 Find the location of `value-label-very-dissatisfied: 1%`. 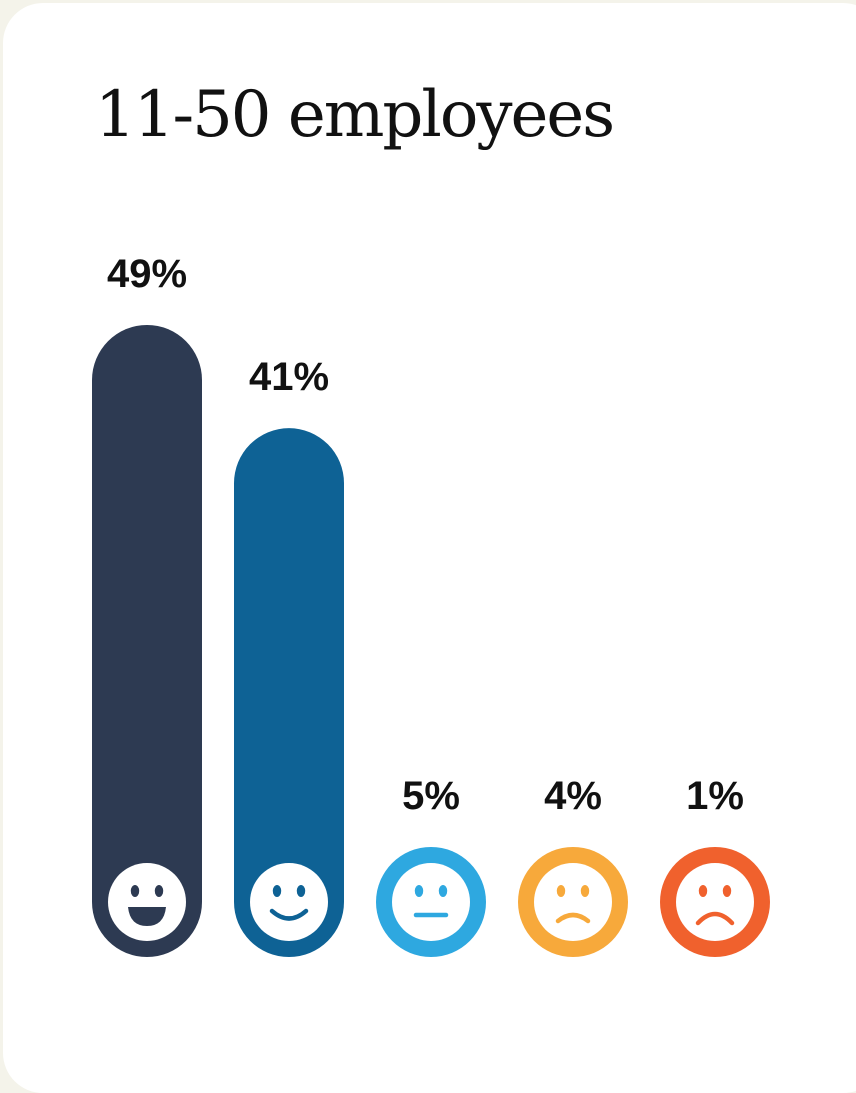

value-label-very-dissatisfied: 1% is located at coordinates (715, 796).